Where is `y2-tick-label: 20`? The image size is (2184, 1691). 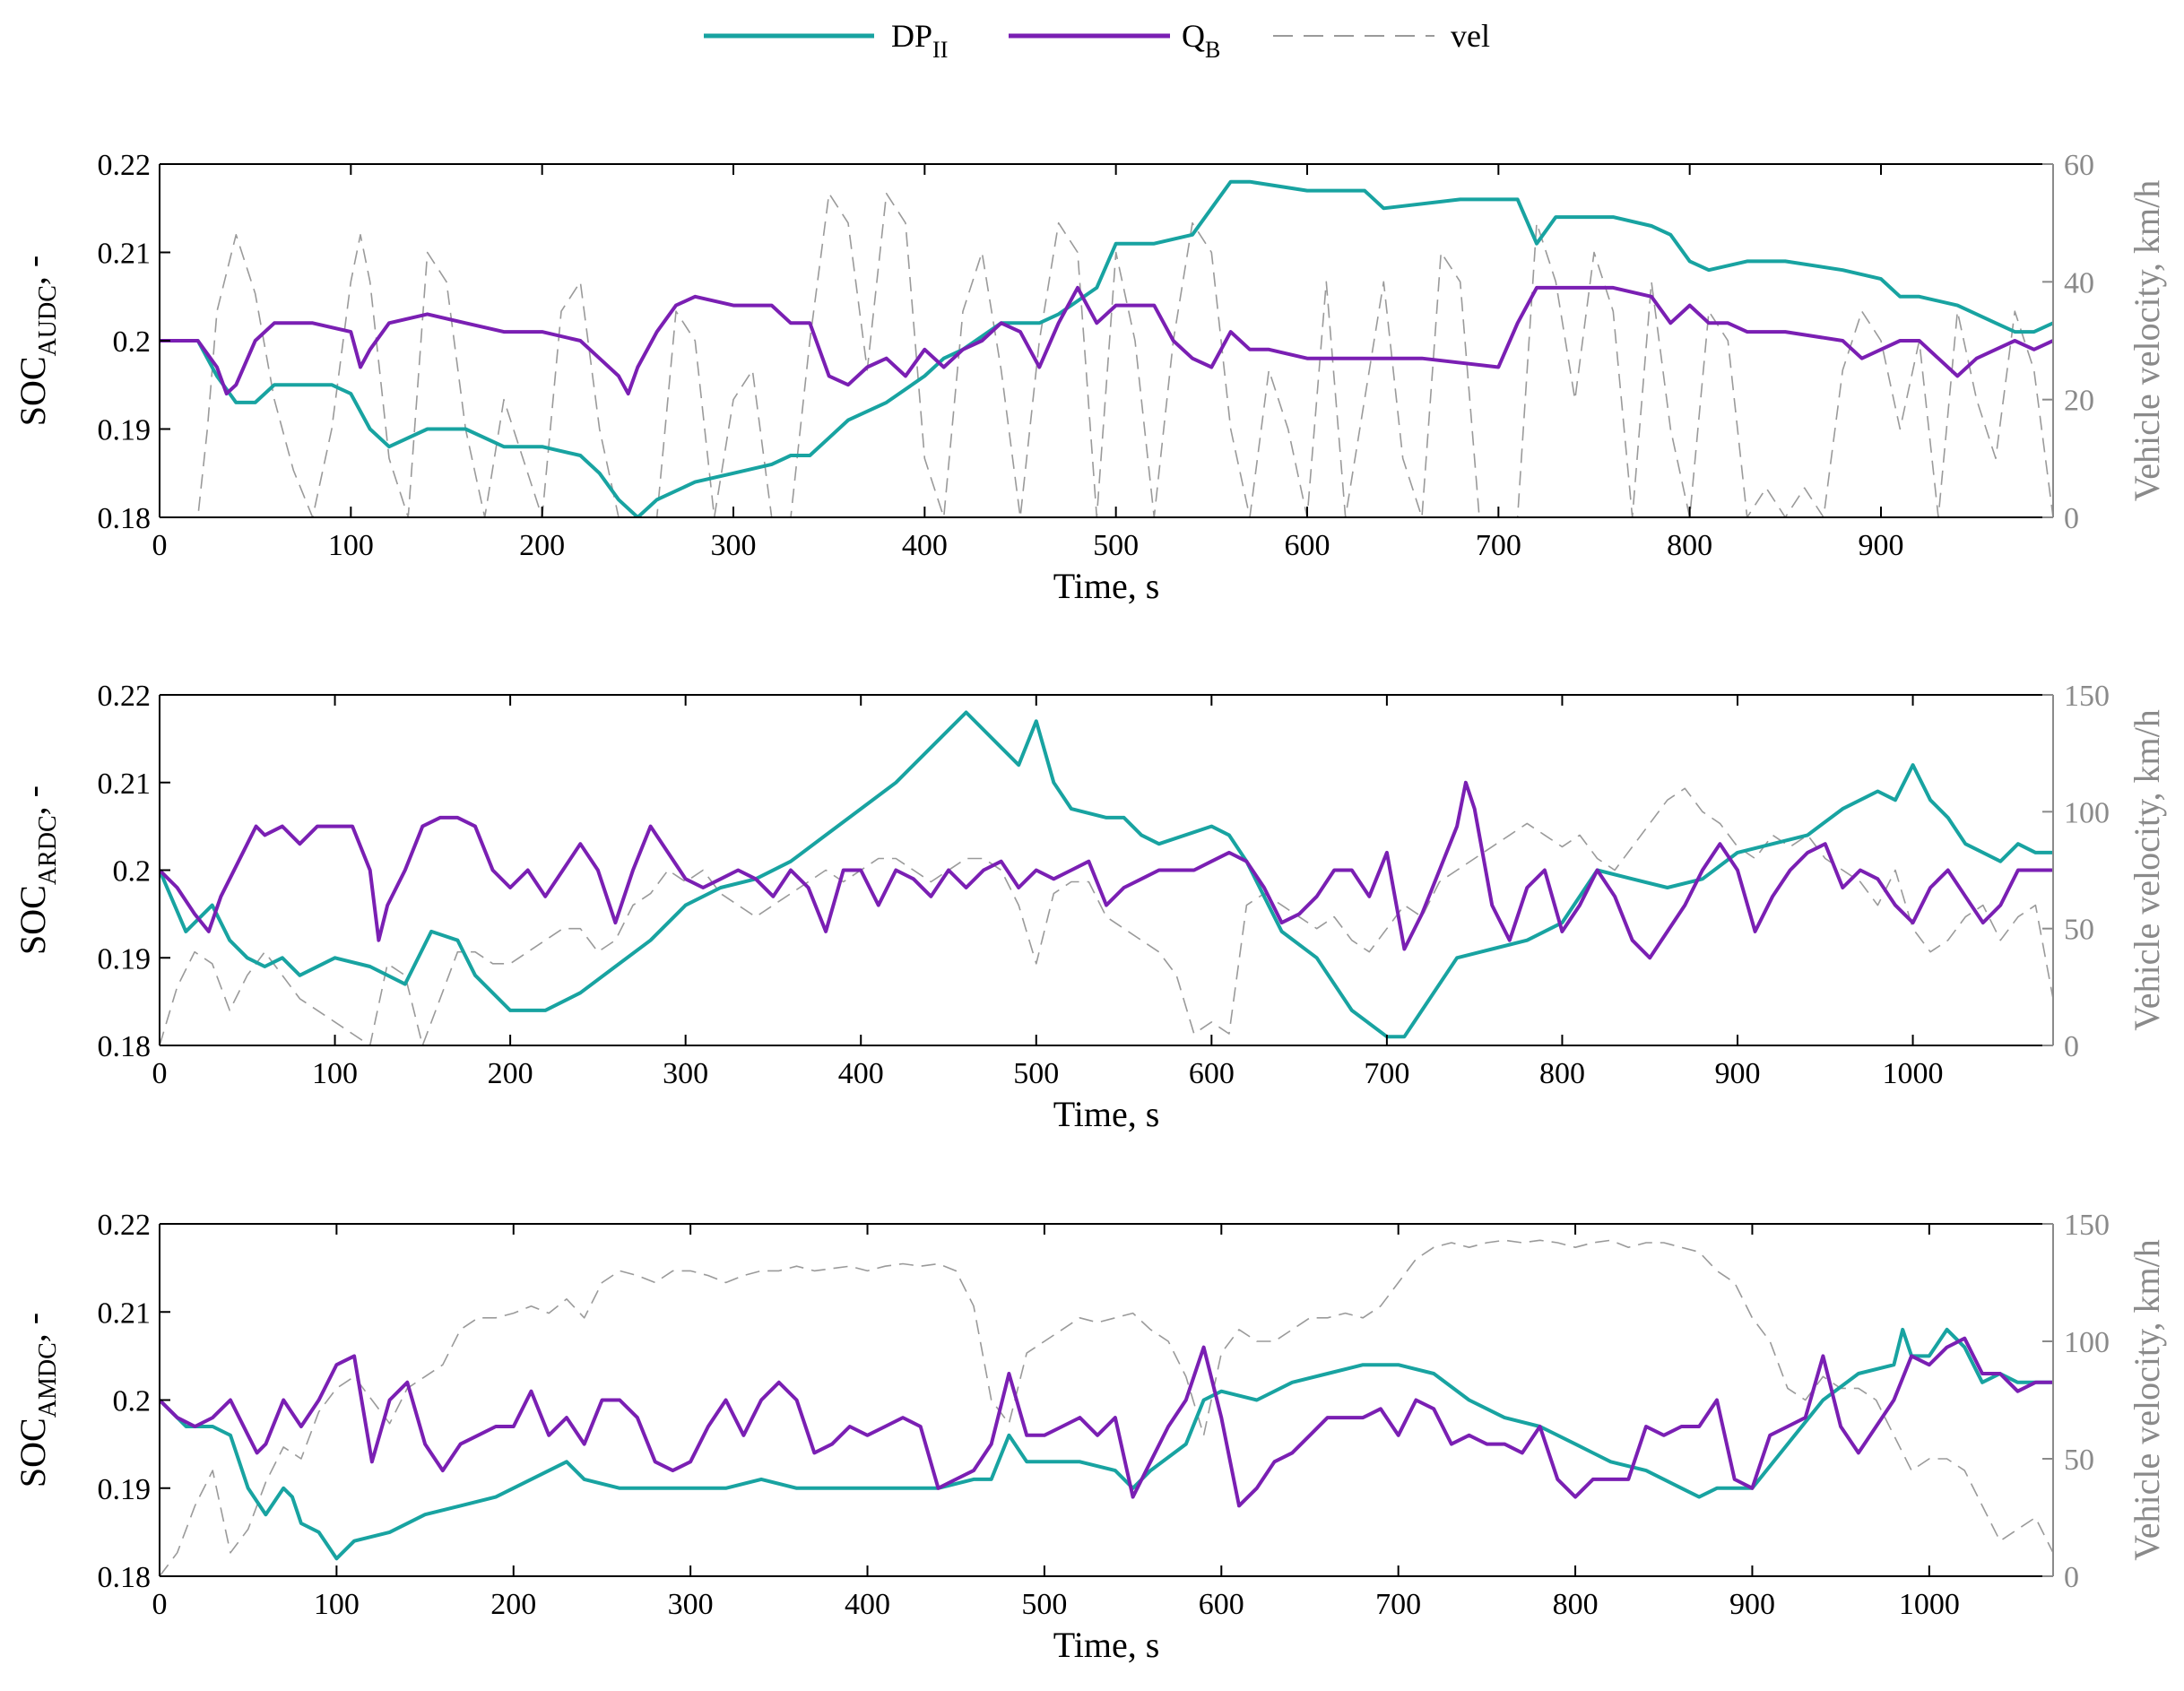
y2-tick-label: 20 is located at coordinates (2079, 401).